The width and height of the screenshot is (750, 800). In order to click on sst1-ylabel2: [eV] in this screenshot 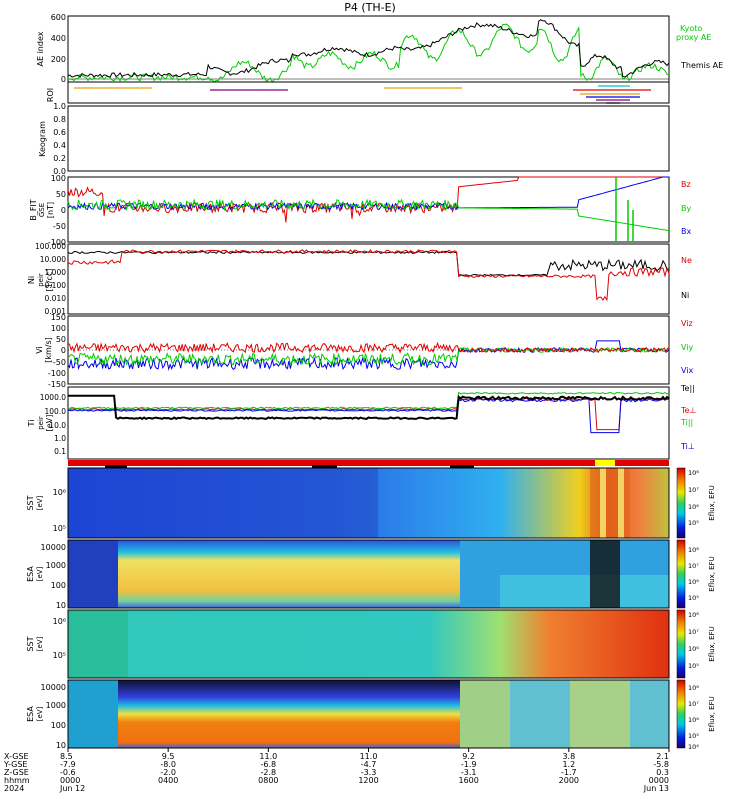, I will do `click(40, 502)`.